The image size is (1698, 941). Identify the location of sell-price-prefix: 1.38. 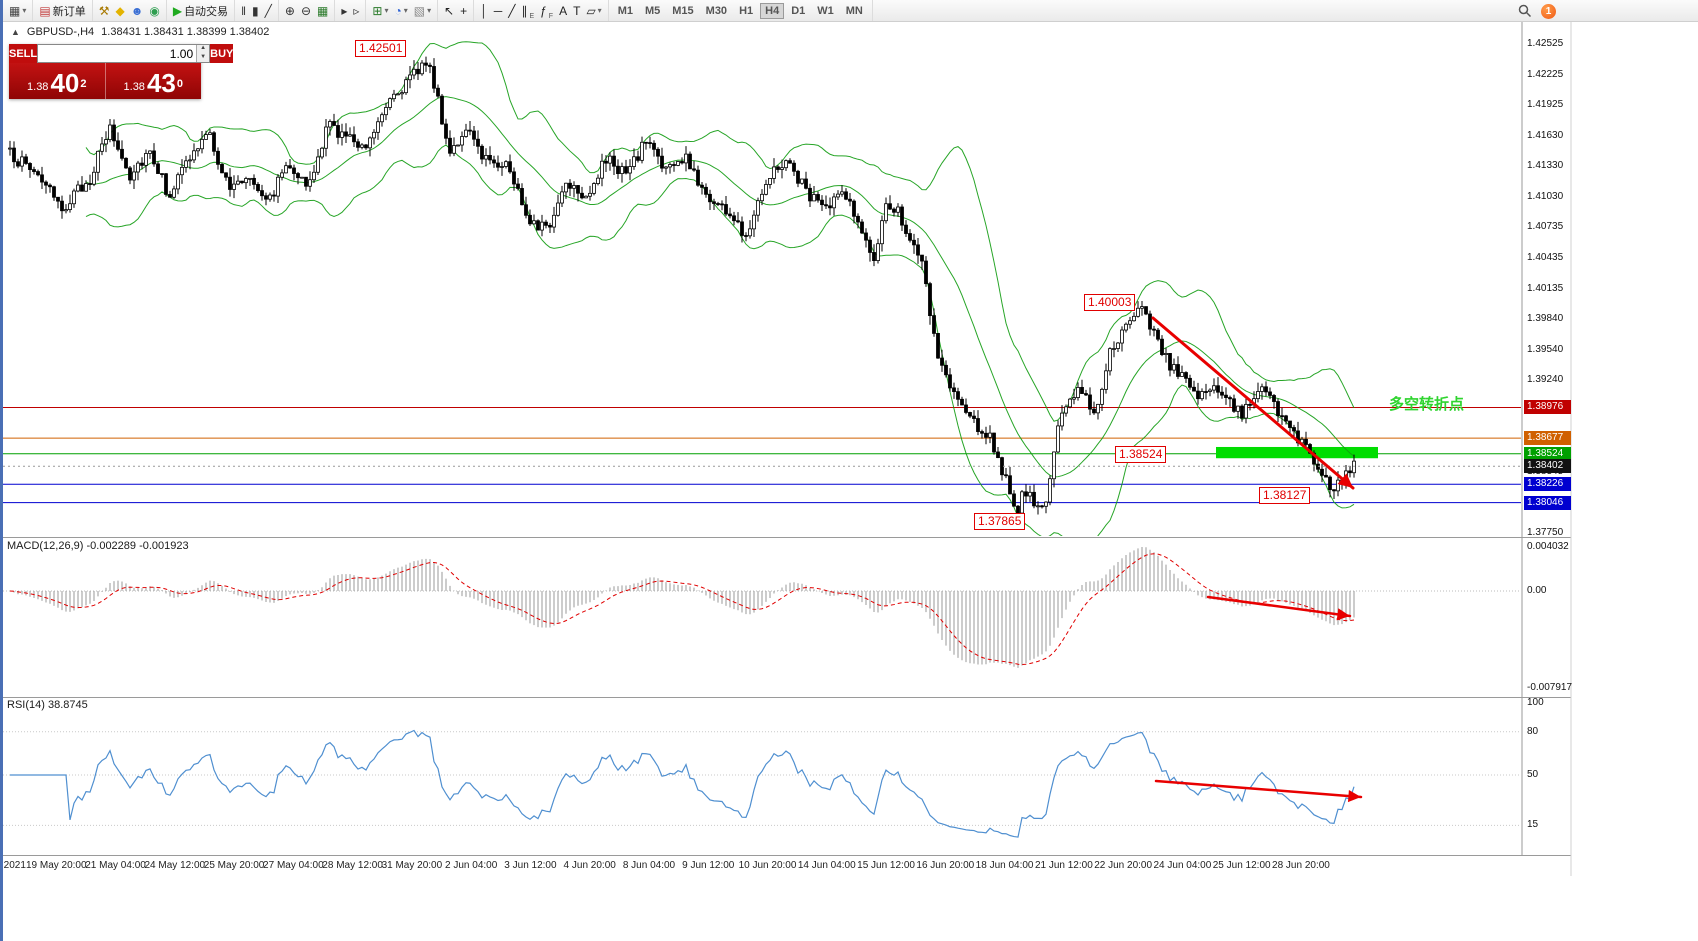
(38, 87).